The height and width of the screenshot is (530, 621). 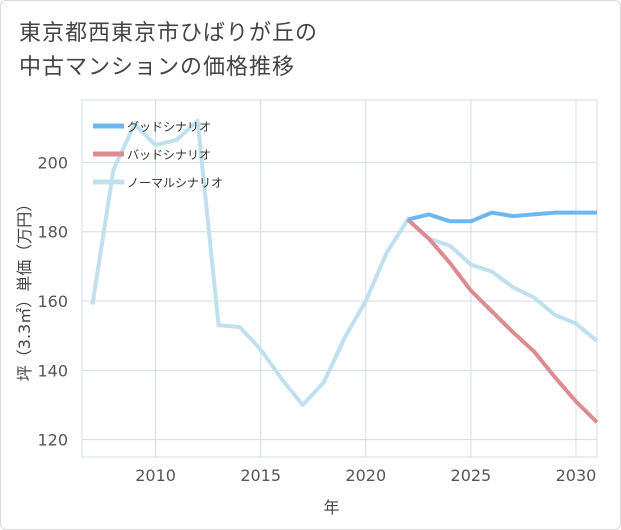 What do you see at coordinates (576, 475) in the screenshot?
I see `x-tick-label: 2030` at bounding box center [576, 475].